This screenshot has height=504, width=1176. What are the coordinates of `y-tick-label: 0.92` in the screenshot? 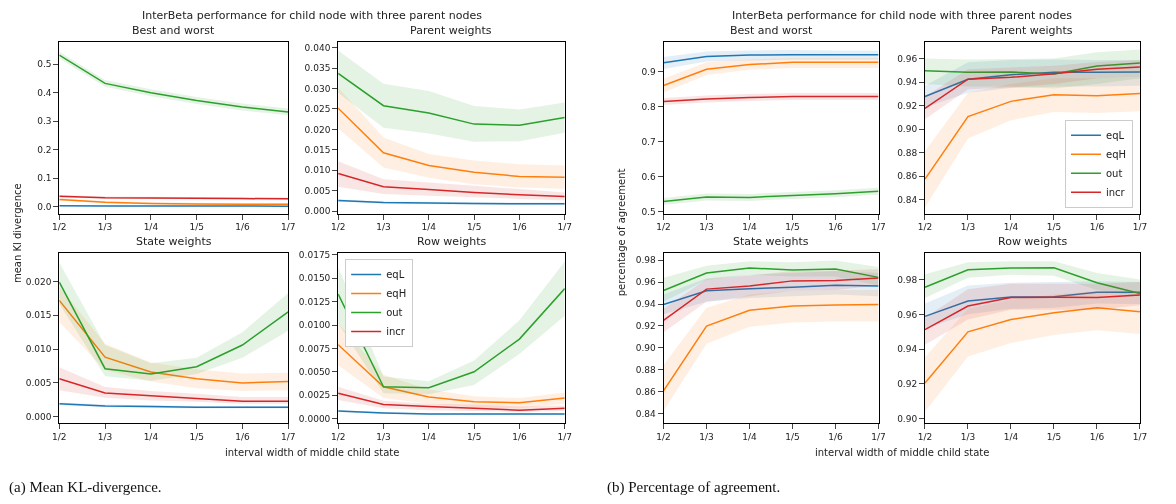 It's located at (907, 105).